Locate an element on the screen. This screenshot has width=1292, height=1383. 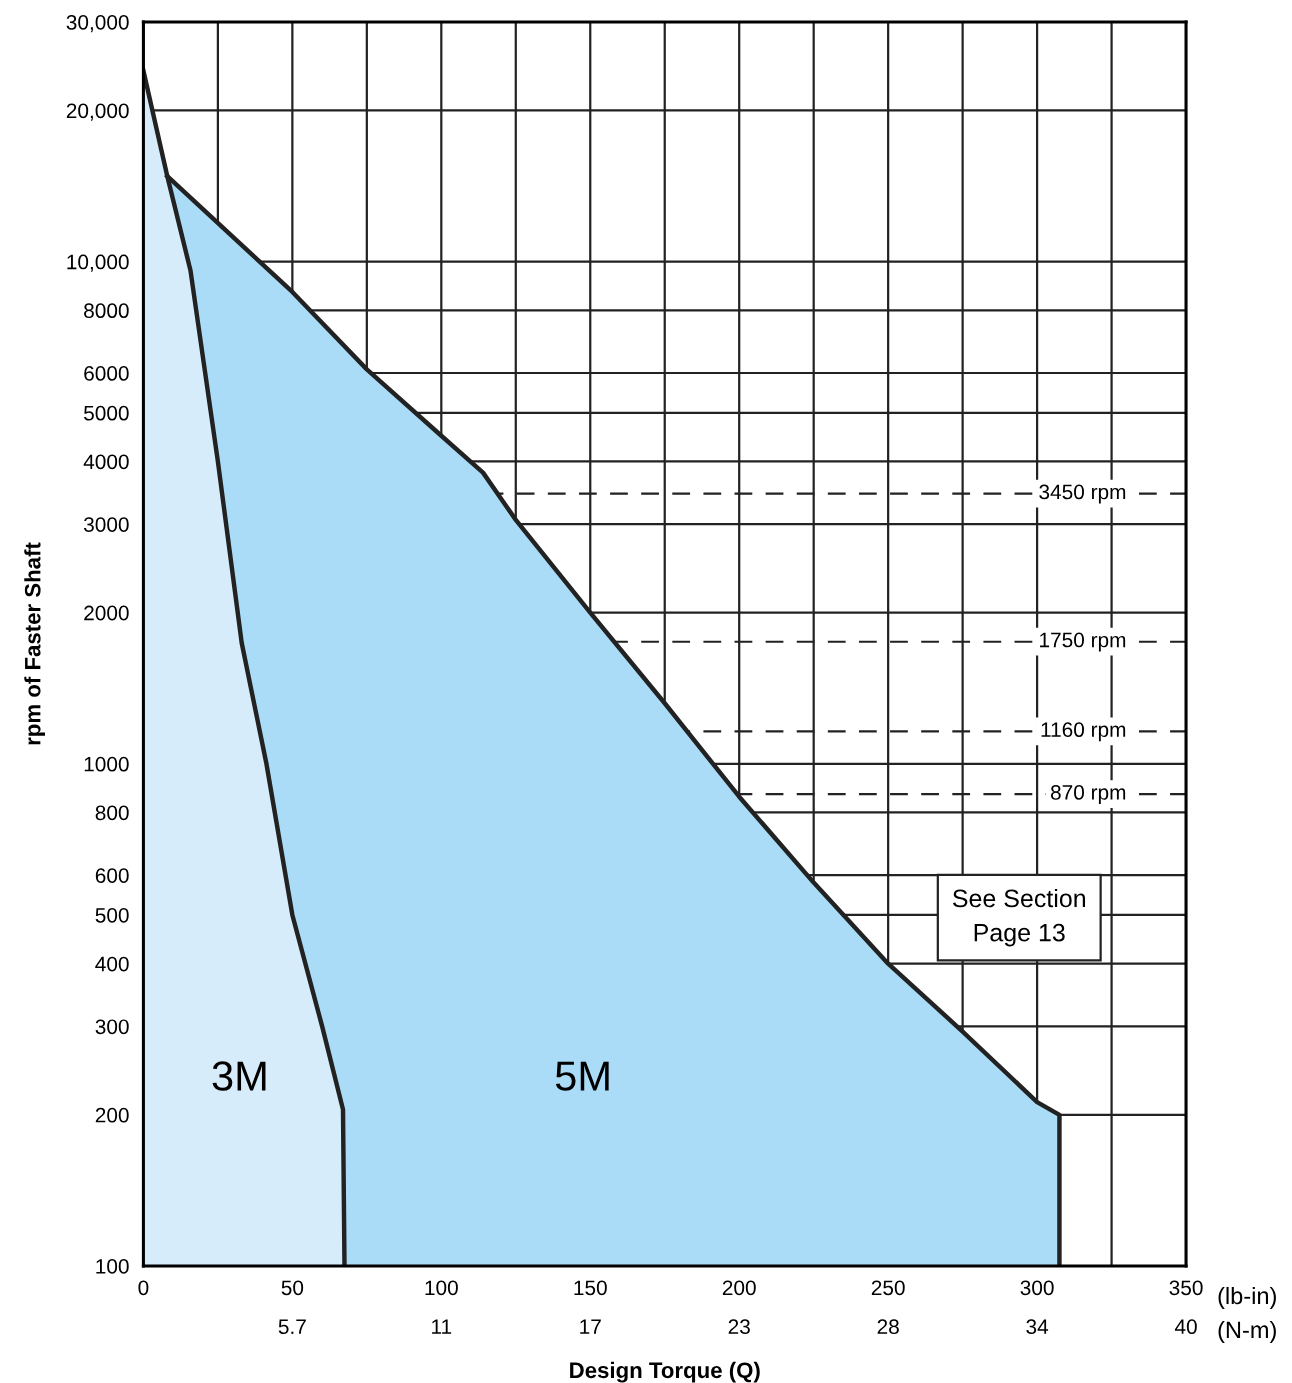
text: (lb-in) is located at coordinates (1247, 1297).